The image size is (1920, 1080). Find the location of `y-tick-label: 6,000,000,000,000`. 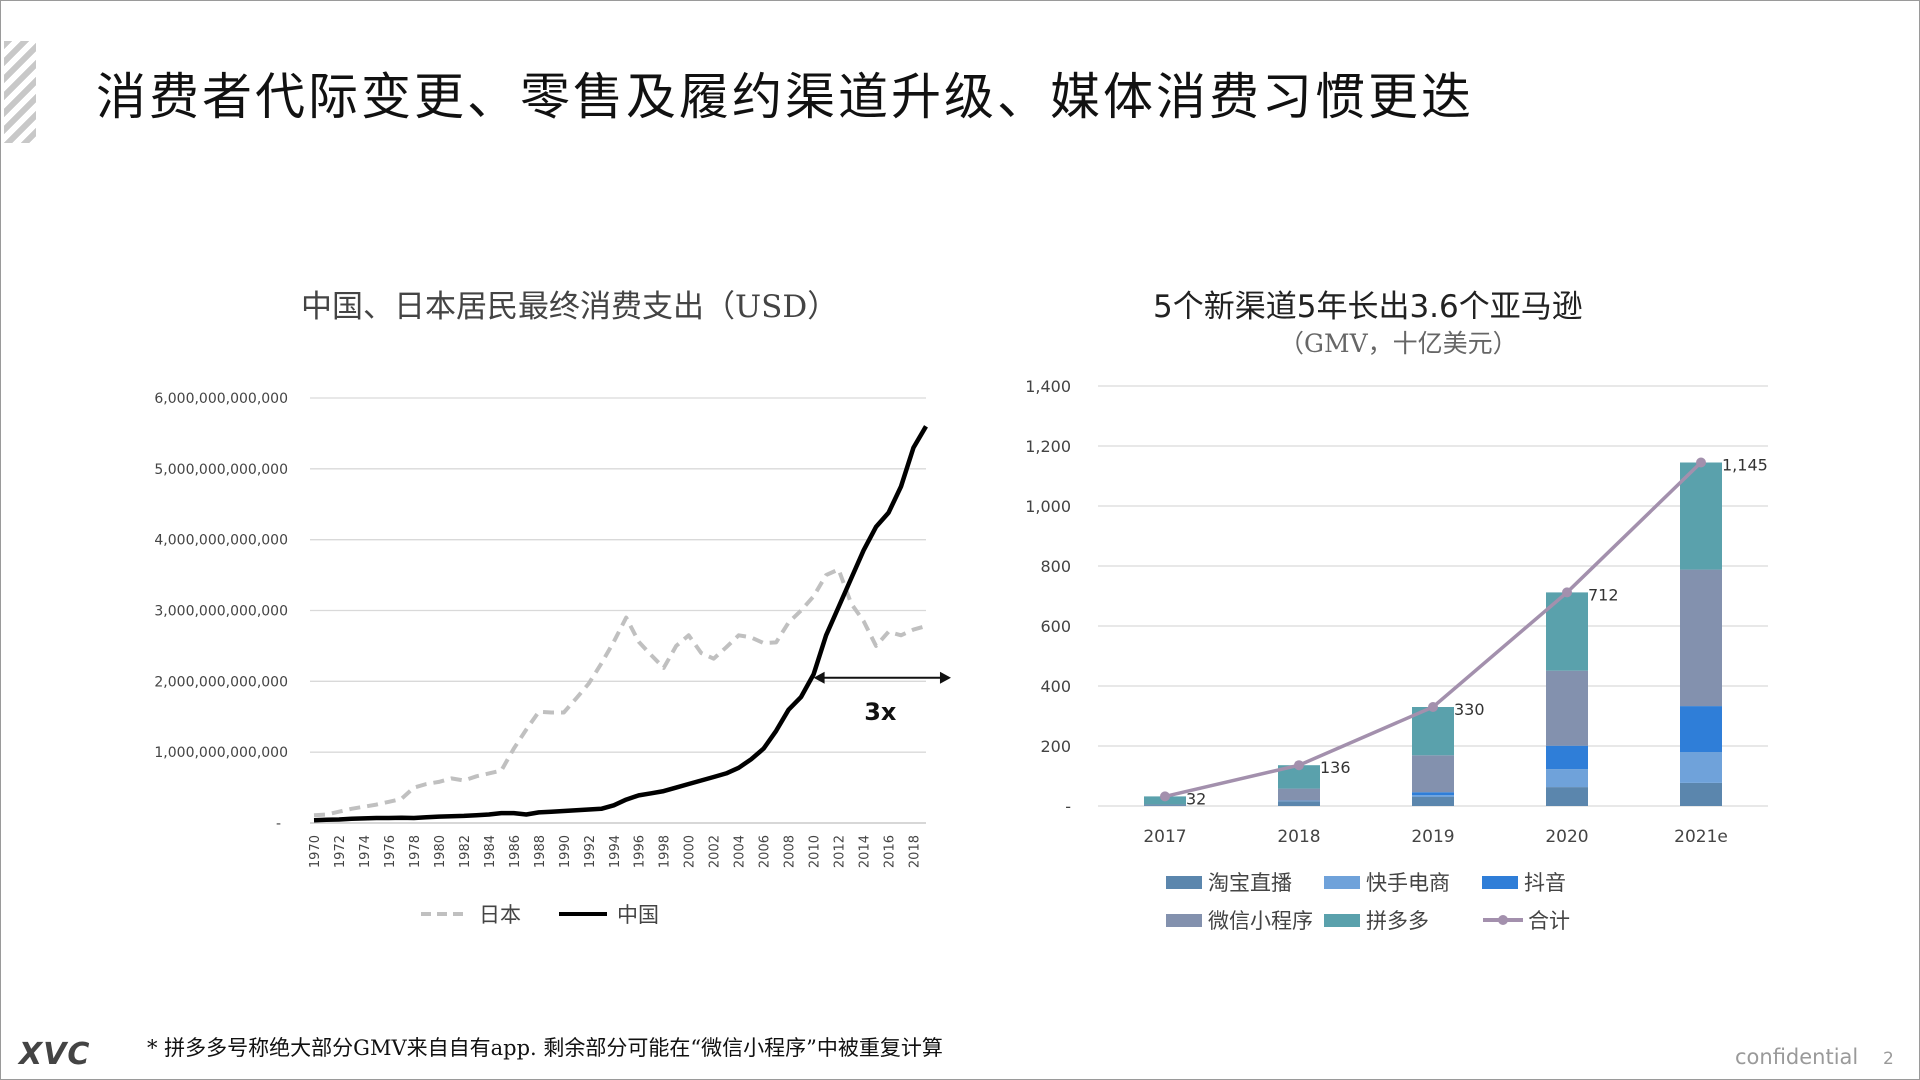

y-tick-label: 6,000,000,000,000 is located at coordinates (221, 399).